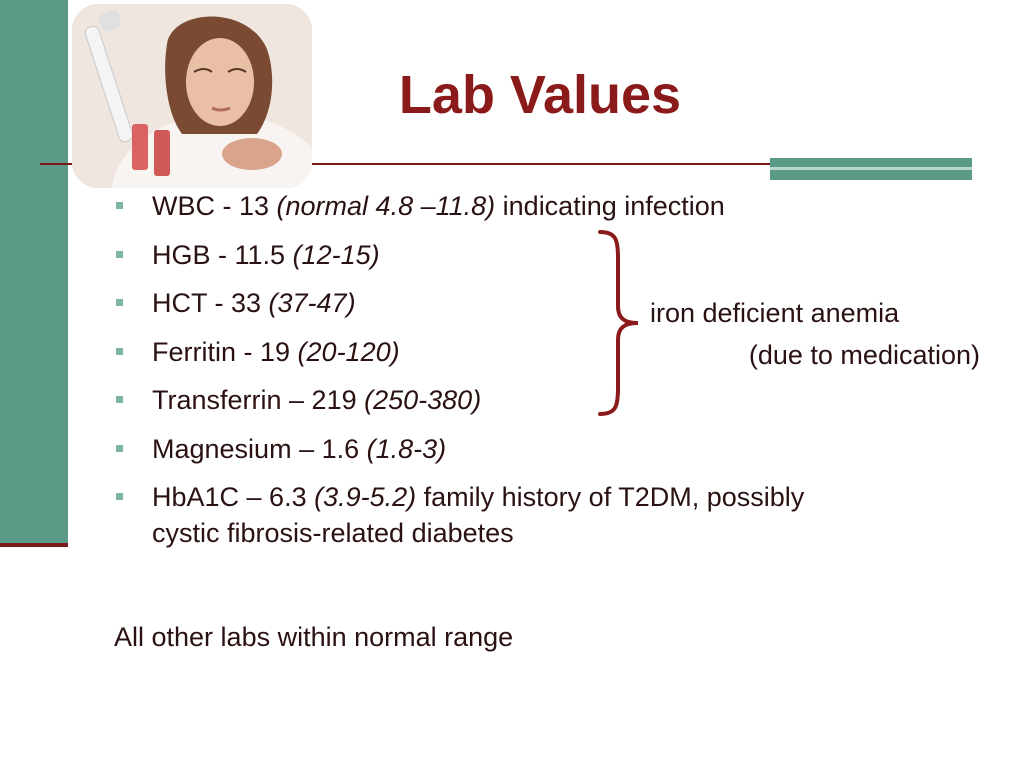  What do you see at coordinates (423, 400) in the screenshot?
I see `lab-range: (250-380)` at bounding box center [423, 400].